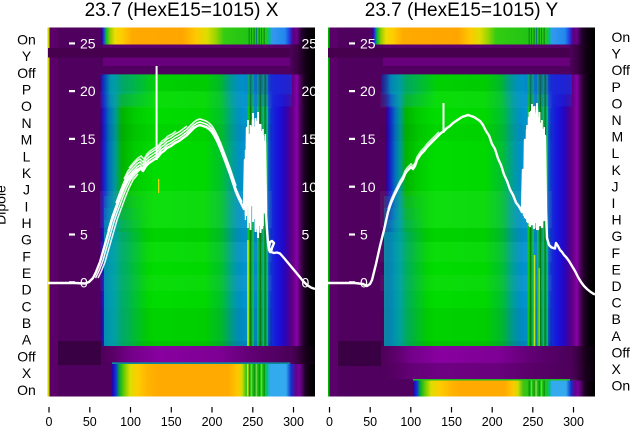  Describe the element at coordinates (462, 10) in the screenshot. I see `svg-text: 23.7 (HexE15=1015) Y` at that location.